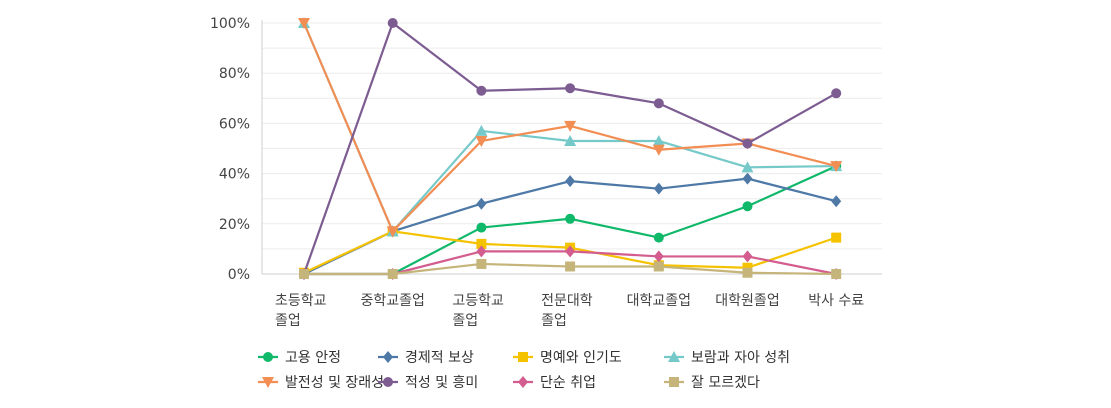 The height and width of the screenshot is (408, 1111). I want to click on y-tick-label: 80%, so click(234, 74).